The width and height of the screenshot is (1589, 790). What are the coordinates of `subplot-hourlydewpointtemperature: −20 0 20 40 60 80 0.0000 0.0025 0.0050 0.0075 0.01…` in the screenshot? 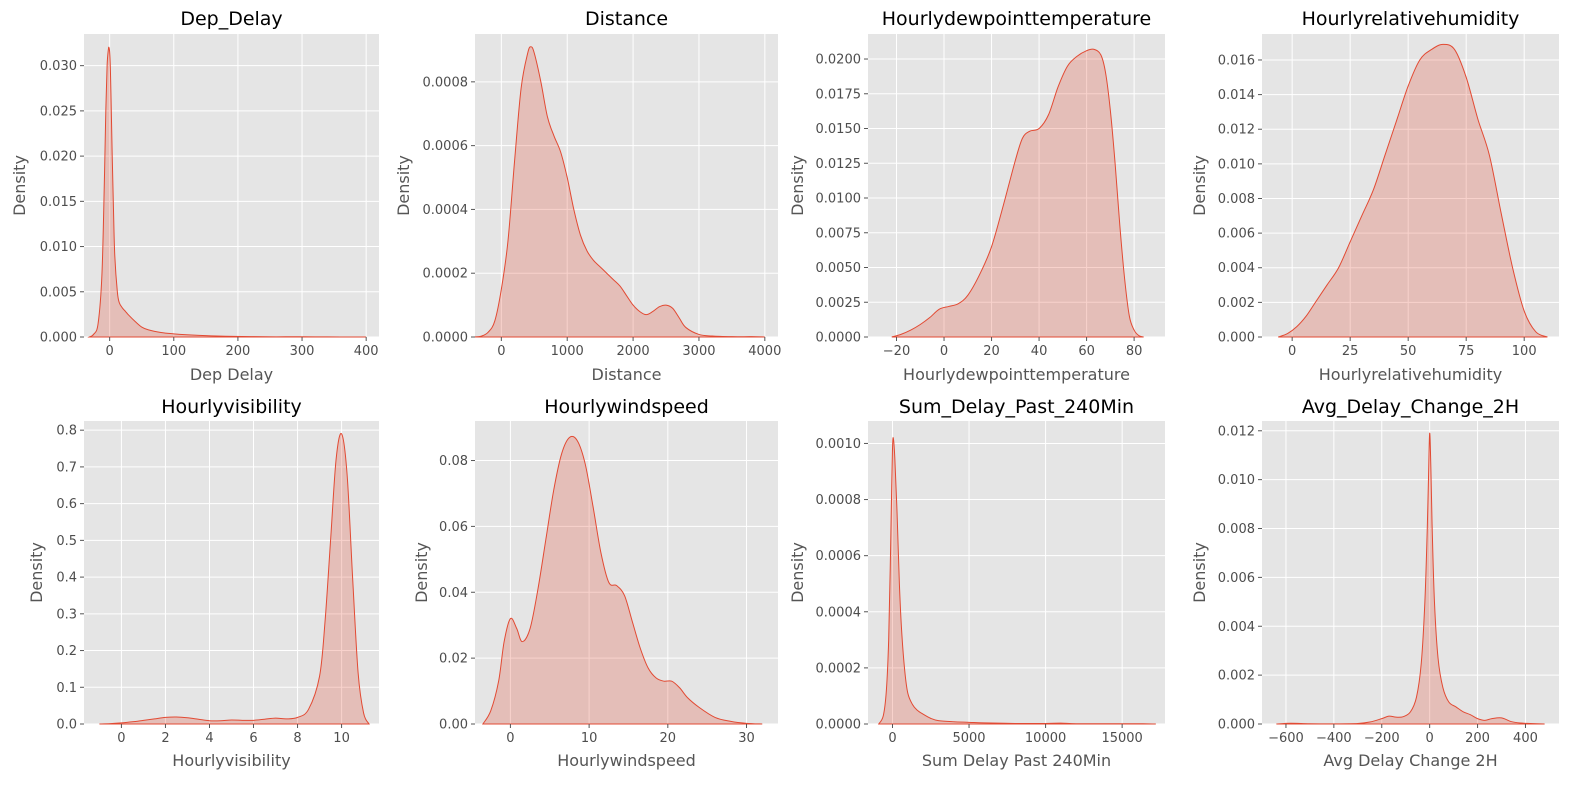 It's located at (976, 196).